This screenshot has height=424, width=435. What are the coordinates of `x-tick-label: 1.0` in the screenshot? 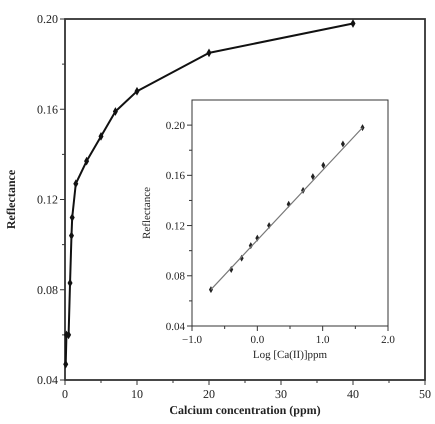 It's located at (323, 340).